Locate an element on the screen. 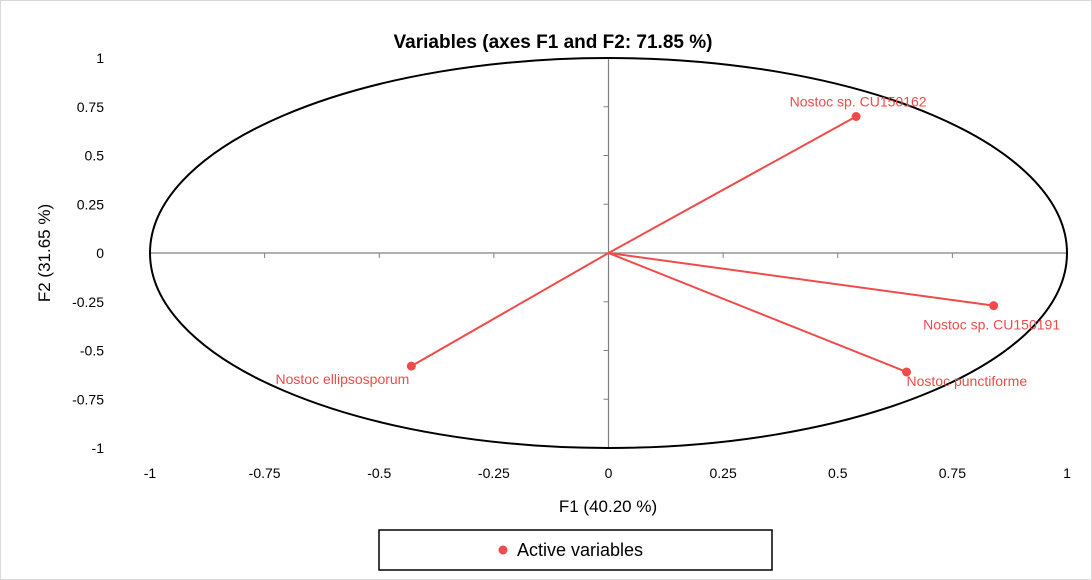  point-label: Nostoc ellipsosporum is located at coordinates (343, 379).